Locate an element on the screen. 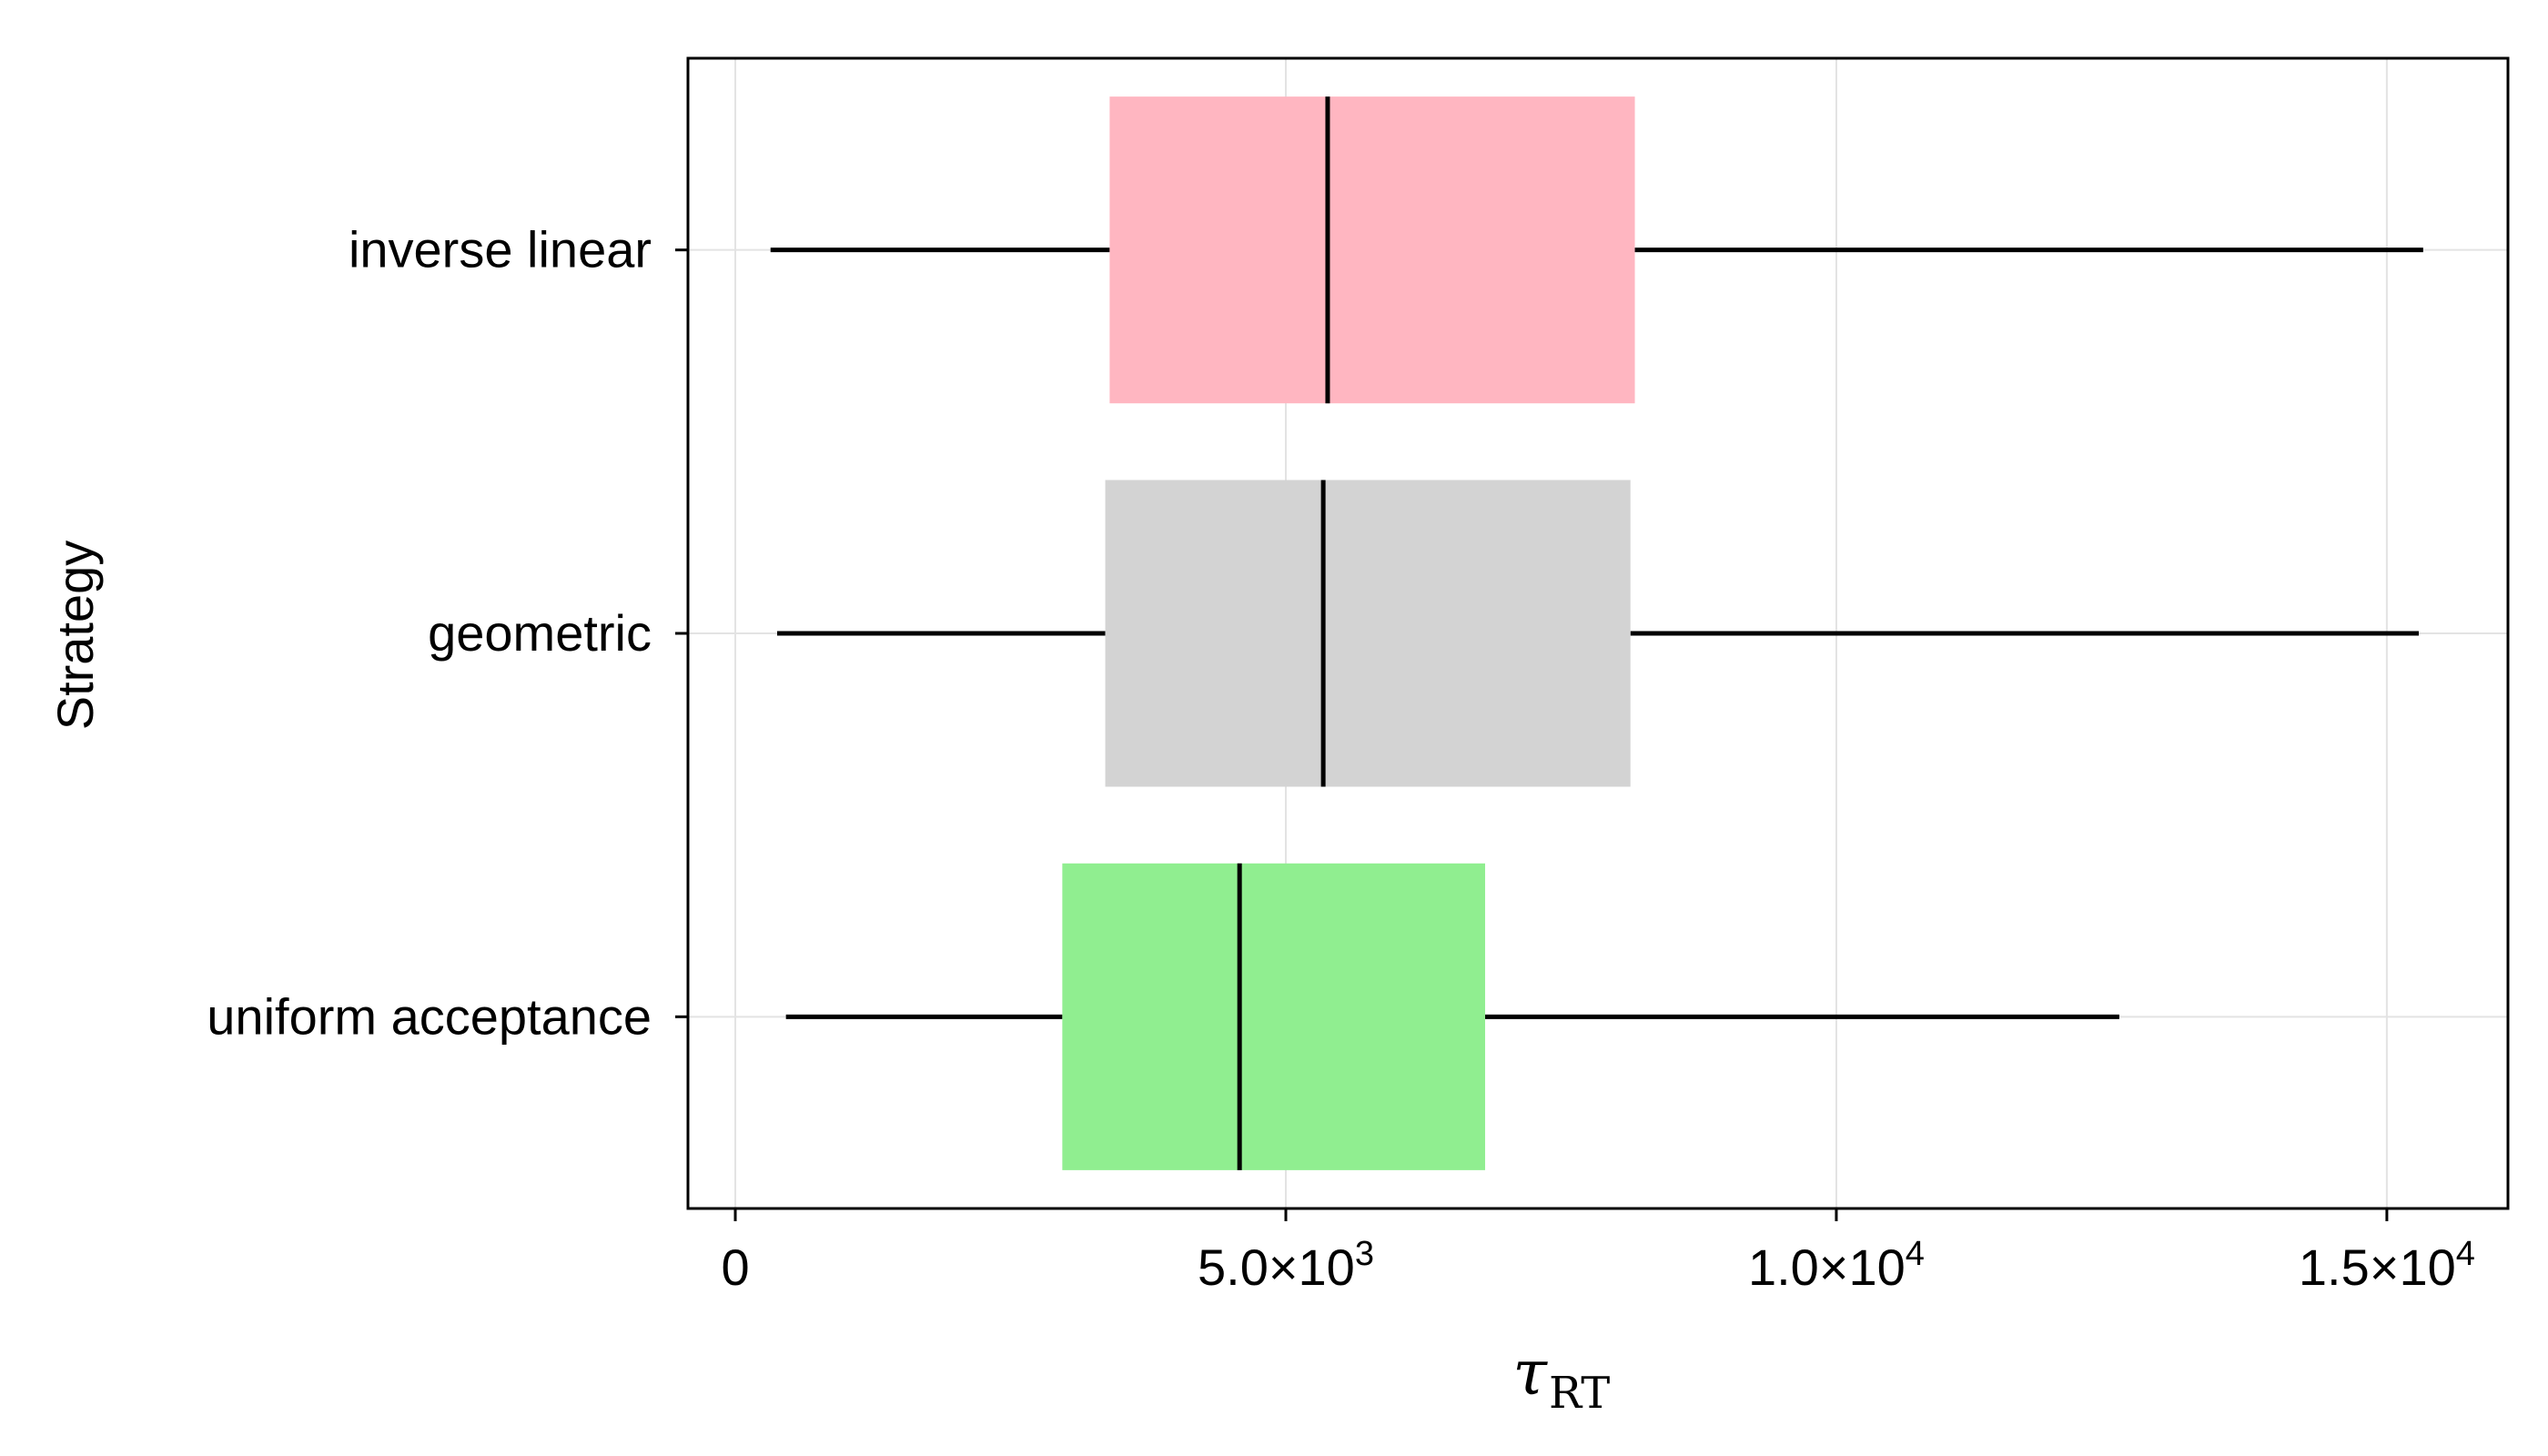  x-tick-label: 5.0×10³ is located at coordinates (1286, 1266).